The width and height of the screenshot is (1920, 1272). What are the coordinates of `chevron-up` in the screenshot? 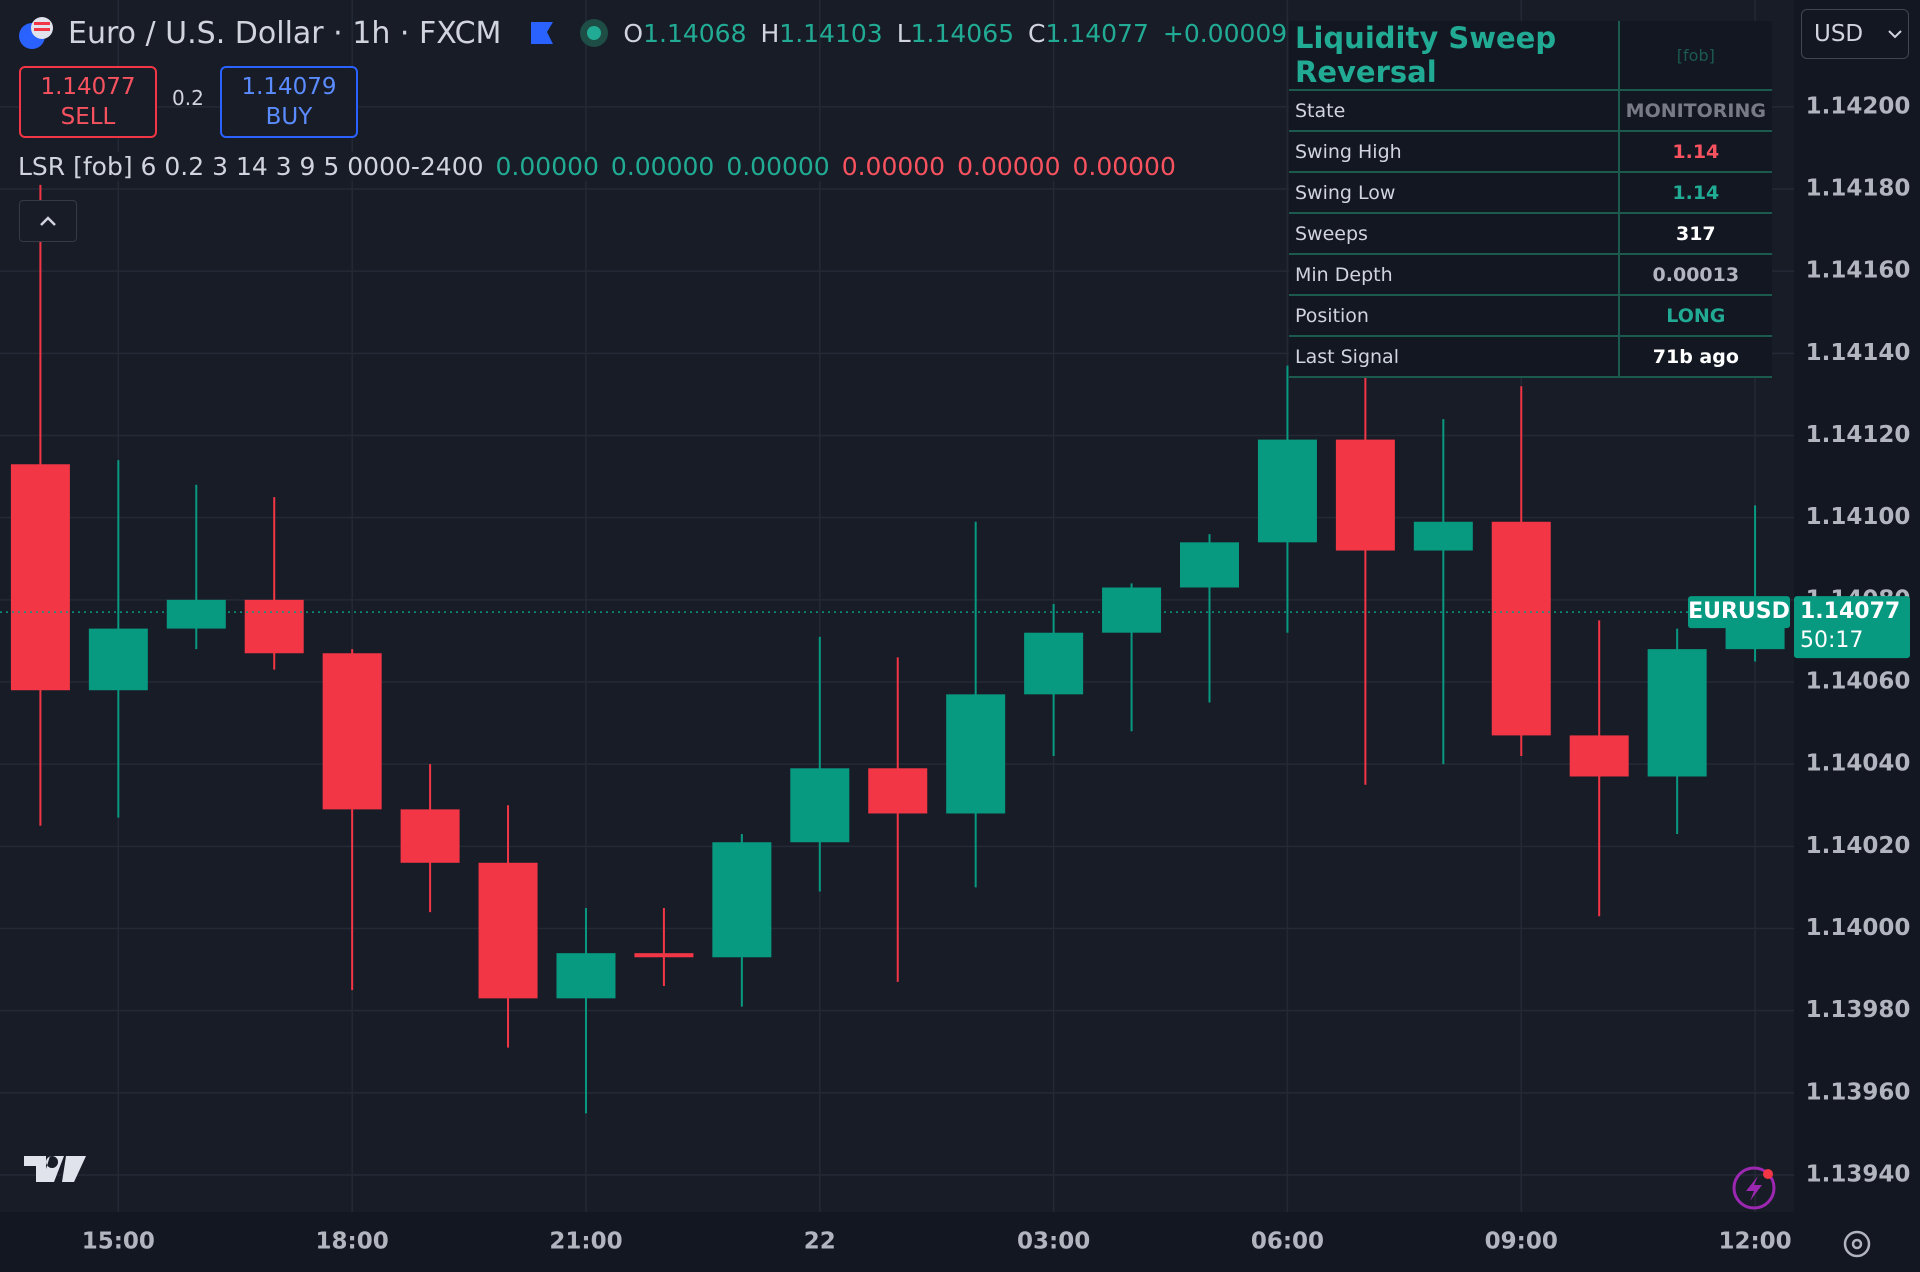 It's located at (48, 221).